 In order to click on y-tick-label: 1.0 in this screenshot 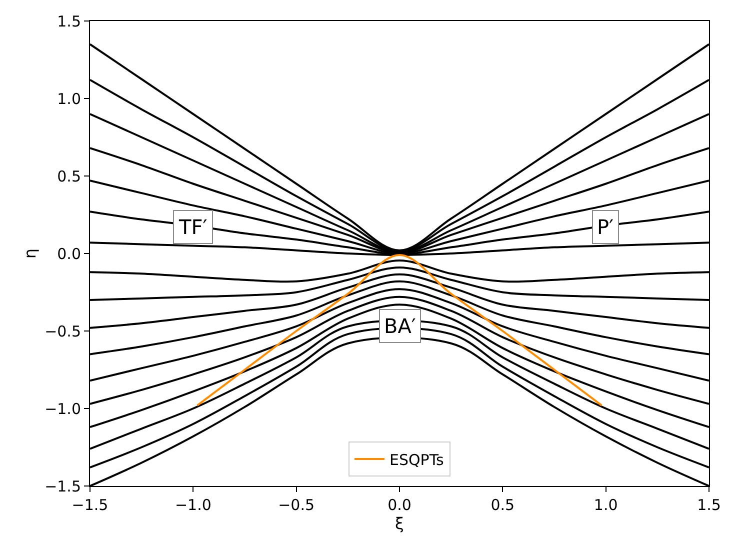, I will do `click(69, 99)`.